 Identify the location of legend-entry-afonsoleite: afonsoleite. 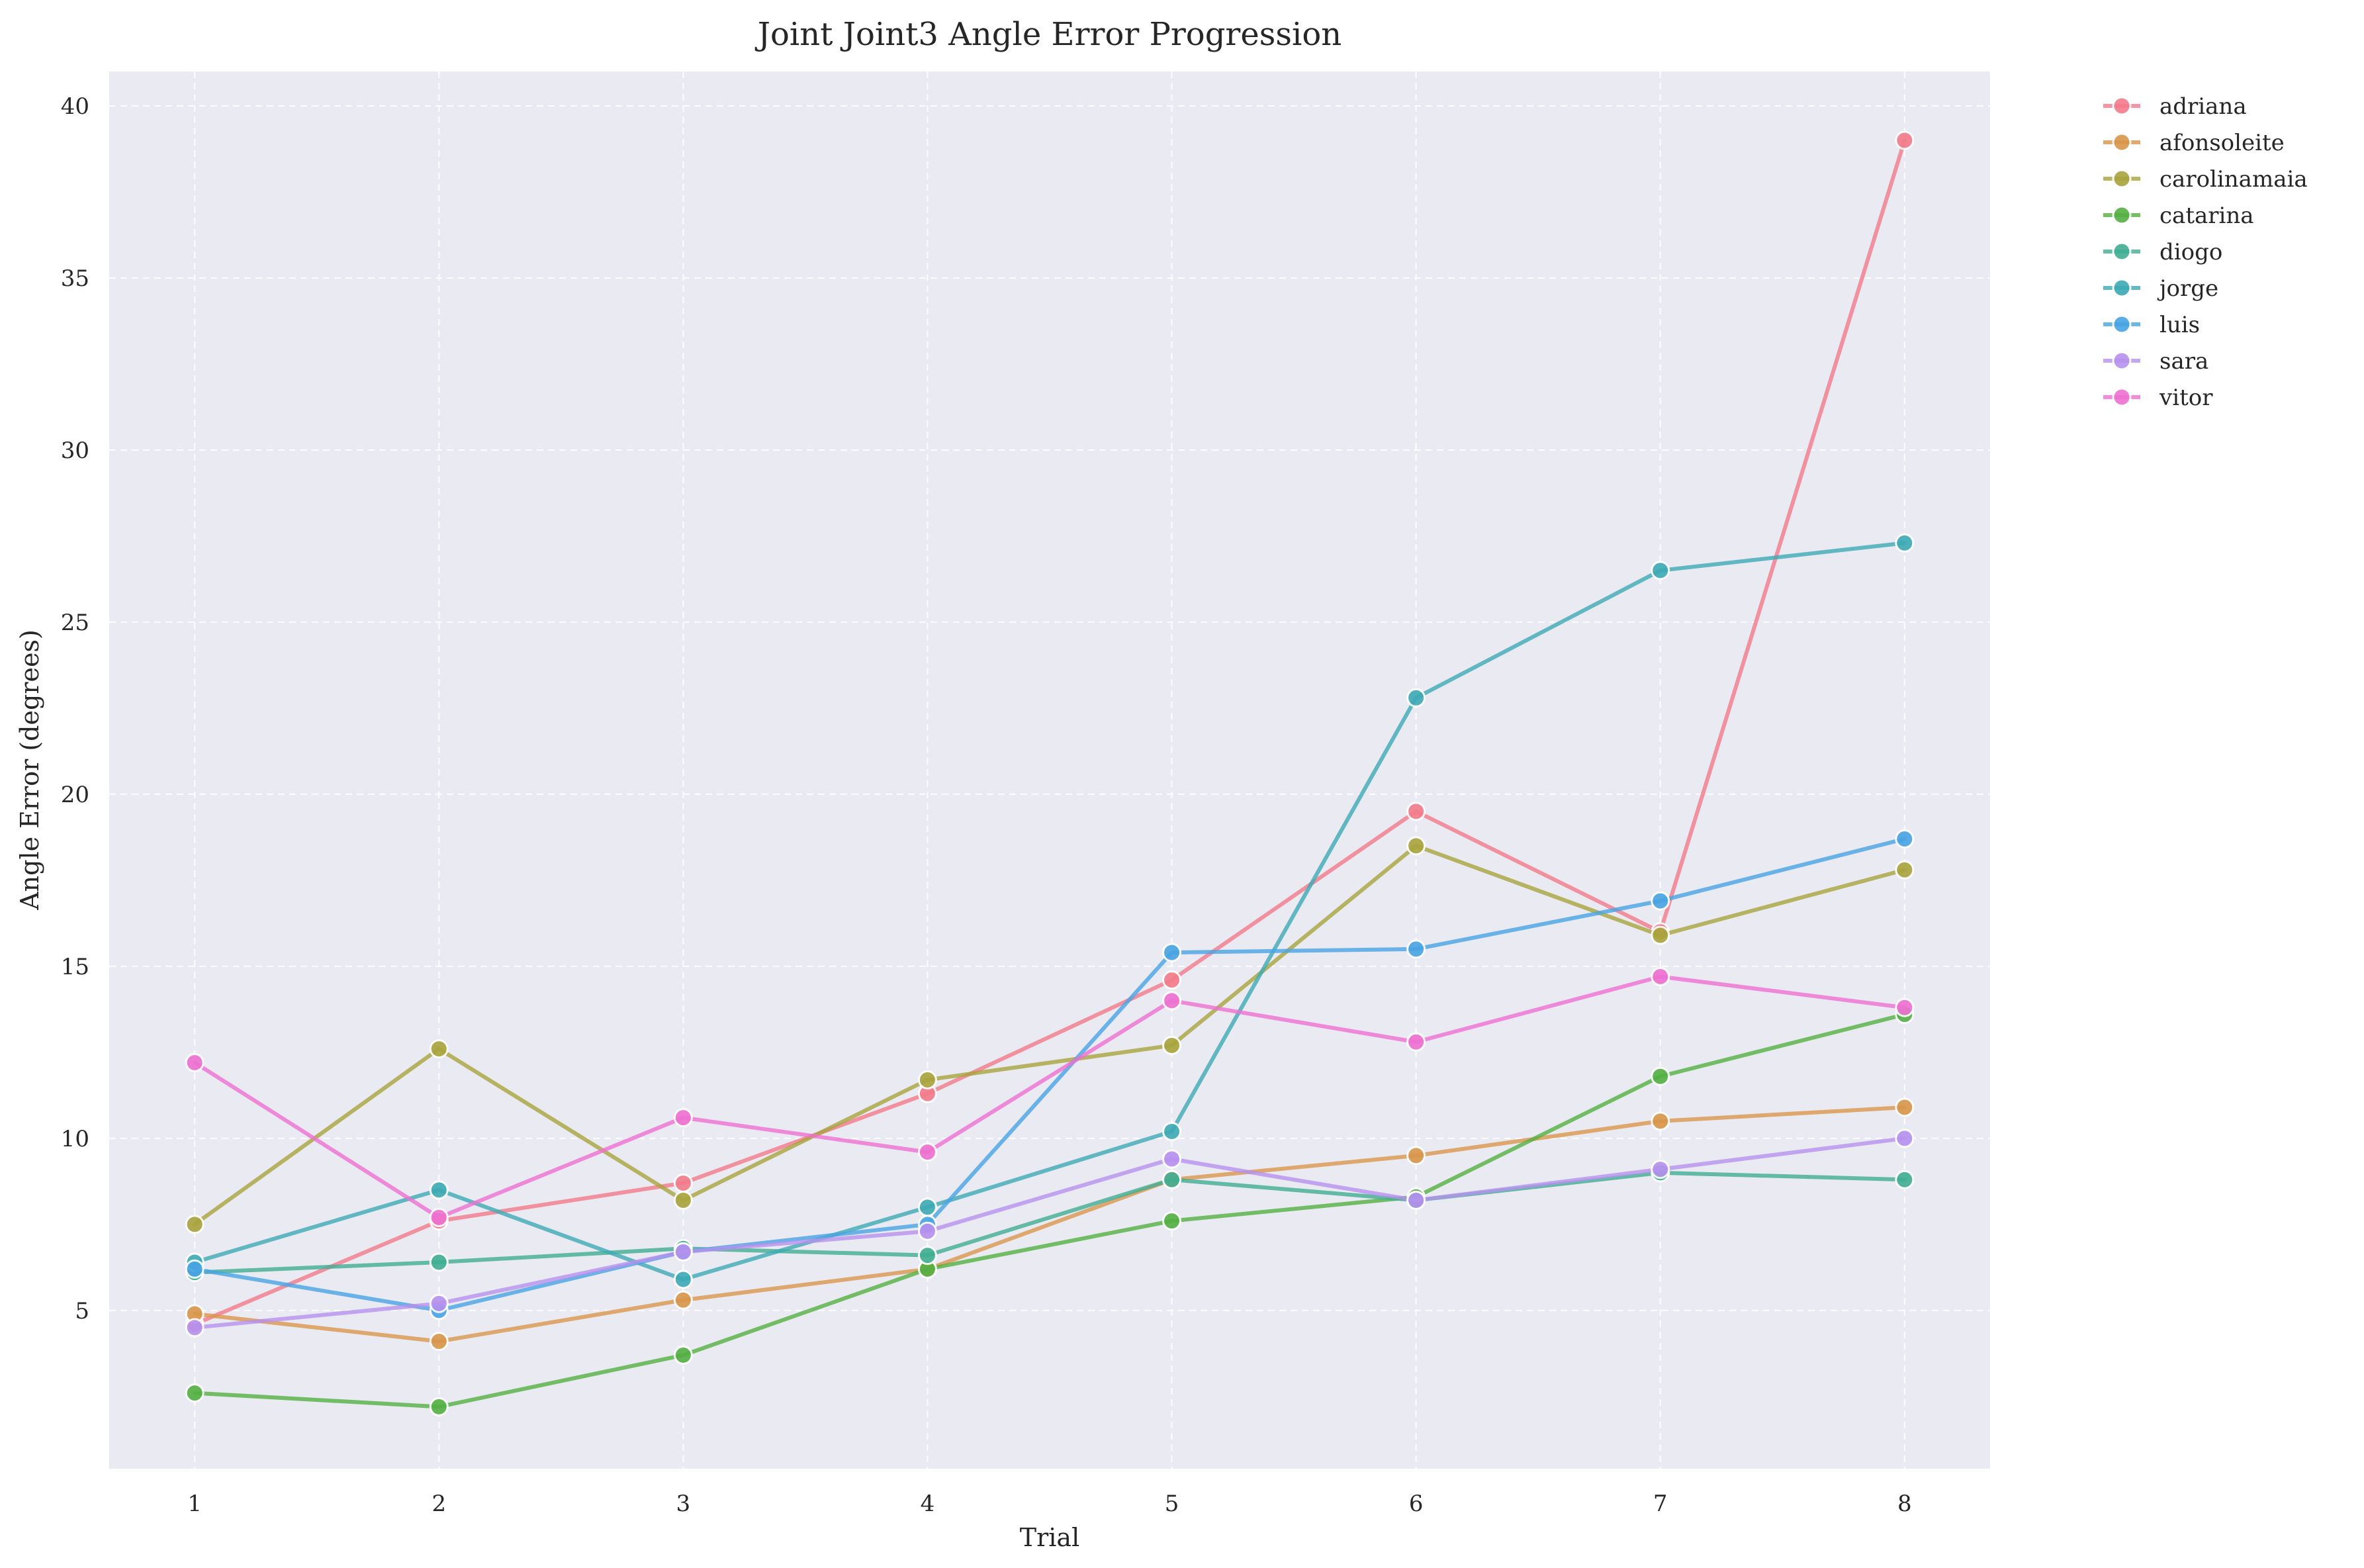
(2194, 143).